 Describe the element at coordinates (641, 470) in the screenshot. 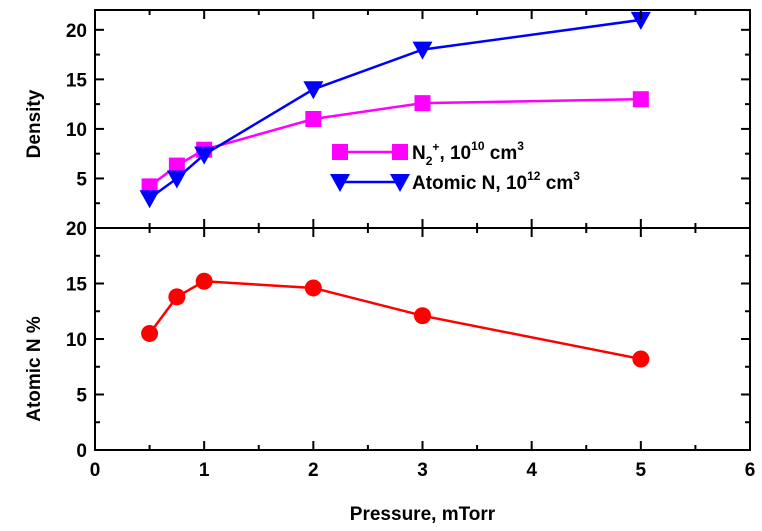

I see `x-tick-label: 5` at that location.